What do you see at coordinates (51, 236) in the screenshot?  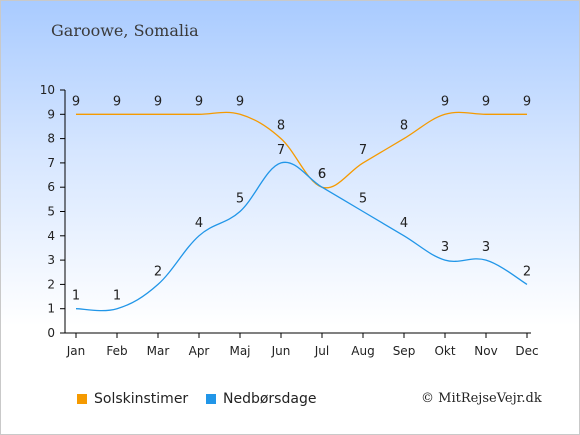 I see `y-tick-label: 4` at bounding box center [51, 236].